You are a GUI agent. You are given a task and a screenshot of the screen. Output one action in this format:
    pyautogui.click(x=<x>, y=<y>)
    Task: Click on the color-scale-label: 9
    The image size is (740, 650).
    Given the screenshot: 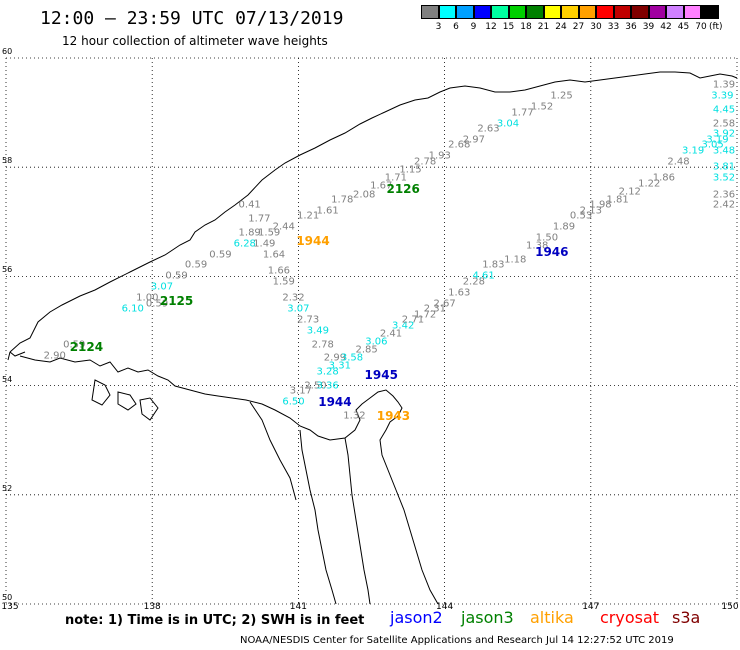 What is the action you would take?
    pyautogui.click(x=473, y=27)
    